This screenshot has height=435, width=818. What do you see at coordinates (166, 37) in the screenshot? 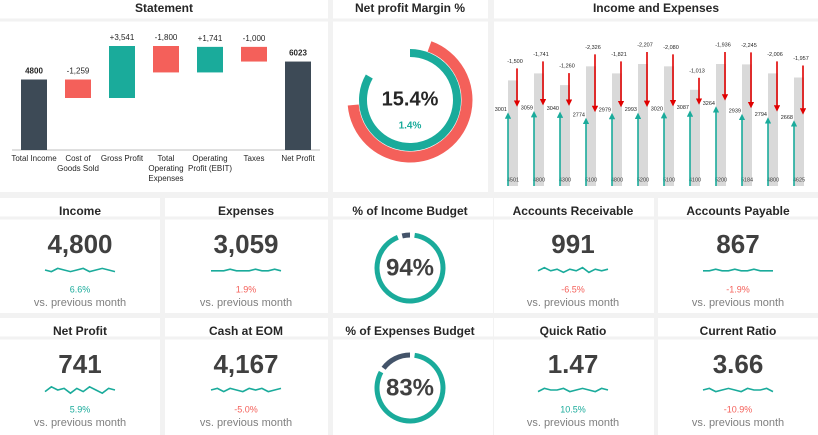
I see `data-label: -1,800` at bounding box center [166, 37].